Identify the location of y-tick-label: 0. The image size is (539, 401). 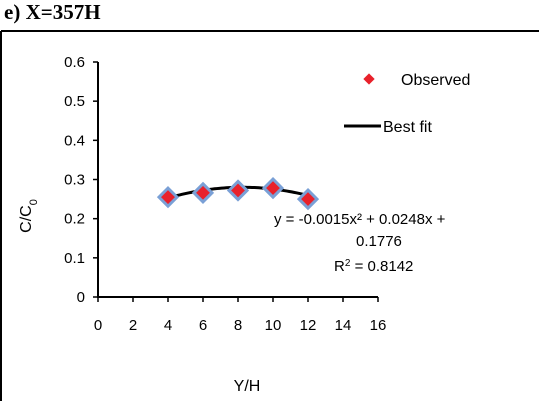
(81, 297).